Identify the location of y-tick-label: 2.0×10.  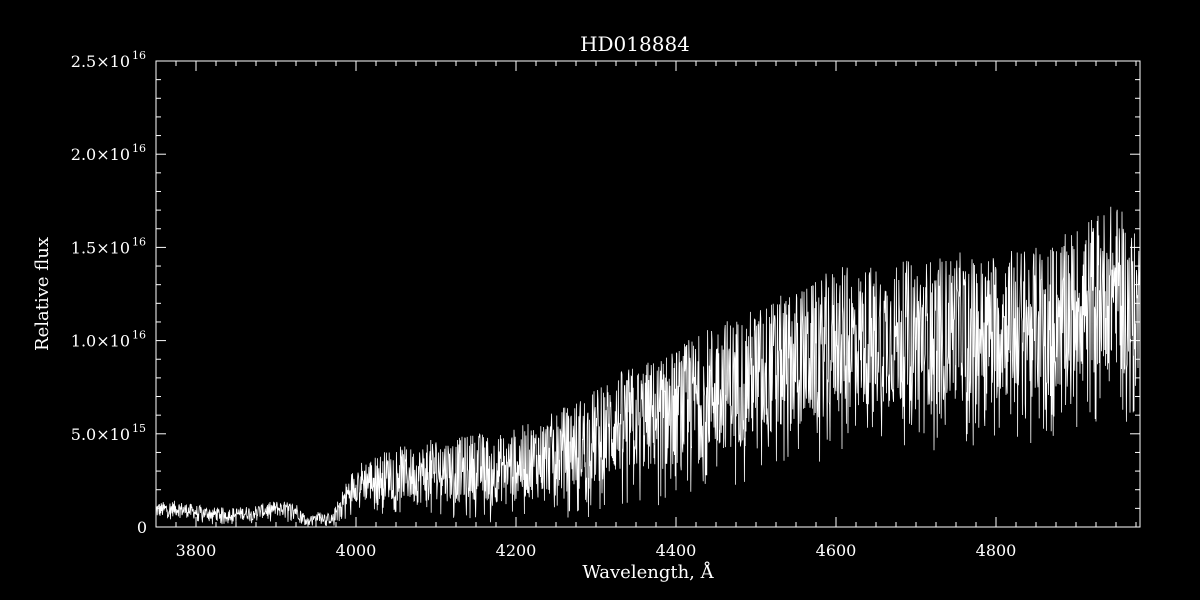
(100, 154).